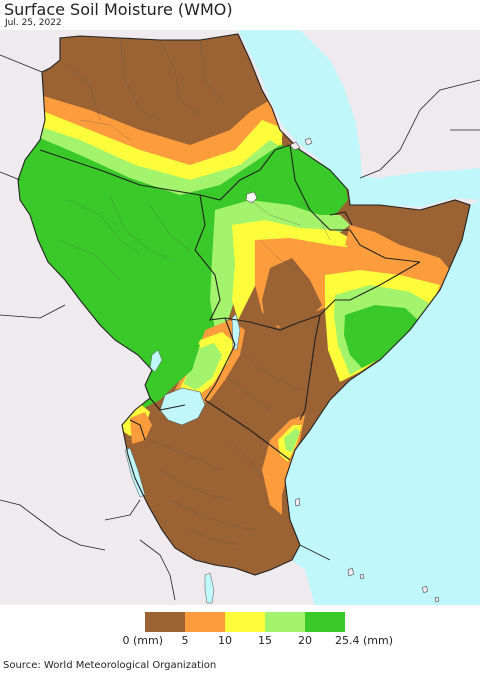  I want to click on legend-tick-label: 15, so click(265, 640).